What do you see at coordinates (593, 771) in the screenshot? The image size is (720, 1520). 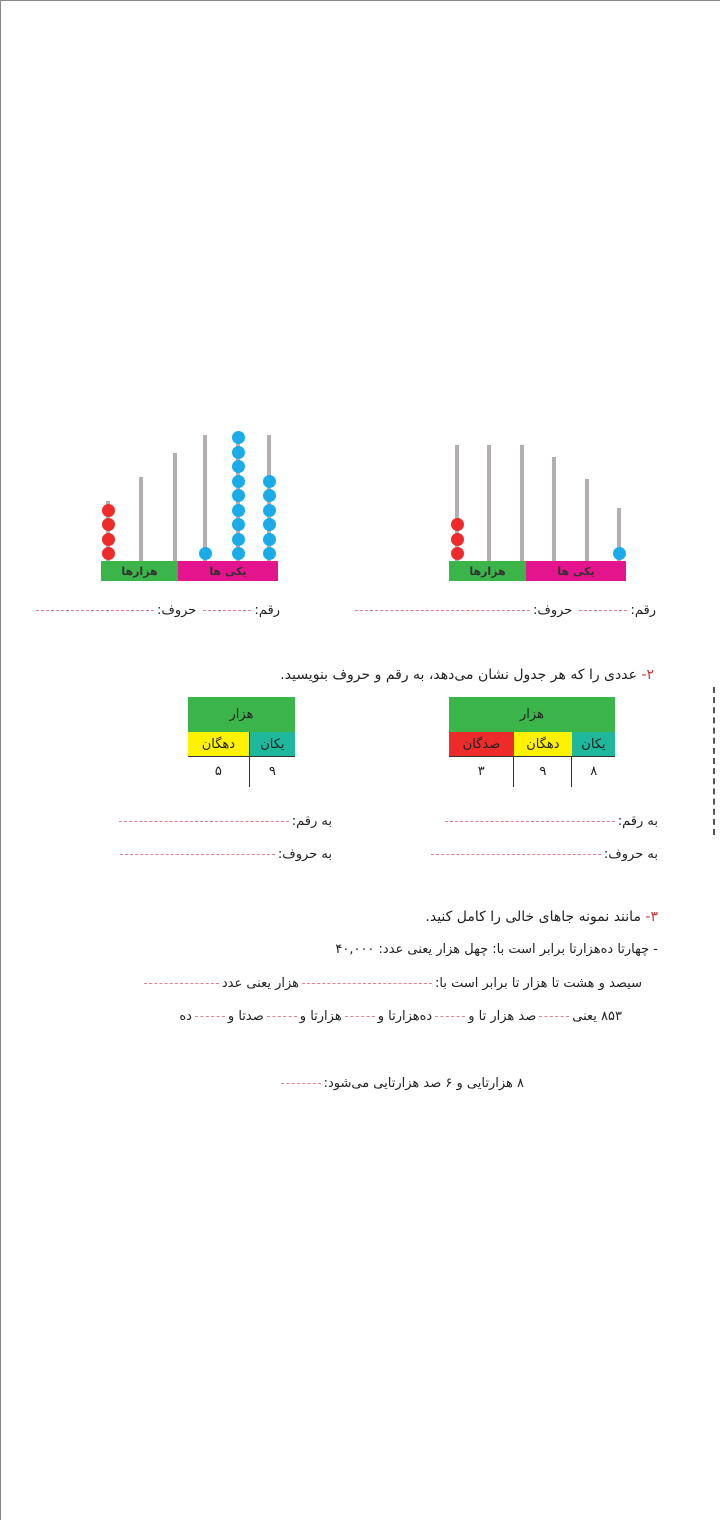 I see `value-ones: ۸` at bounding box center [593, 771].